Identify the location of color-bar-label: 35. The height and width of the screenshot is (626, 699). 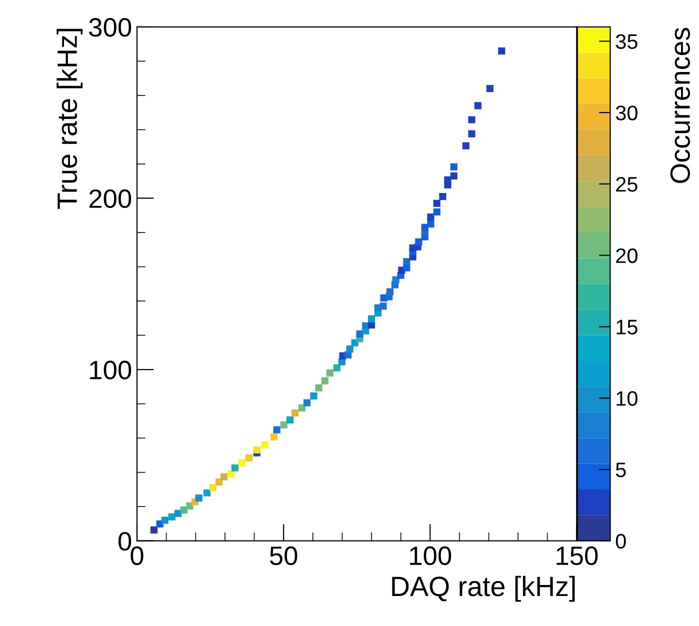
(627, 41).